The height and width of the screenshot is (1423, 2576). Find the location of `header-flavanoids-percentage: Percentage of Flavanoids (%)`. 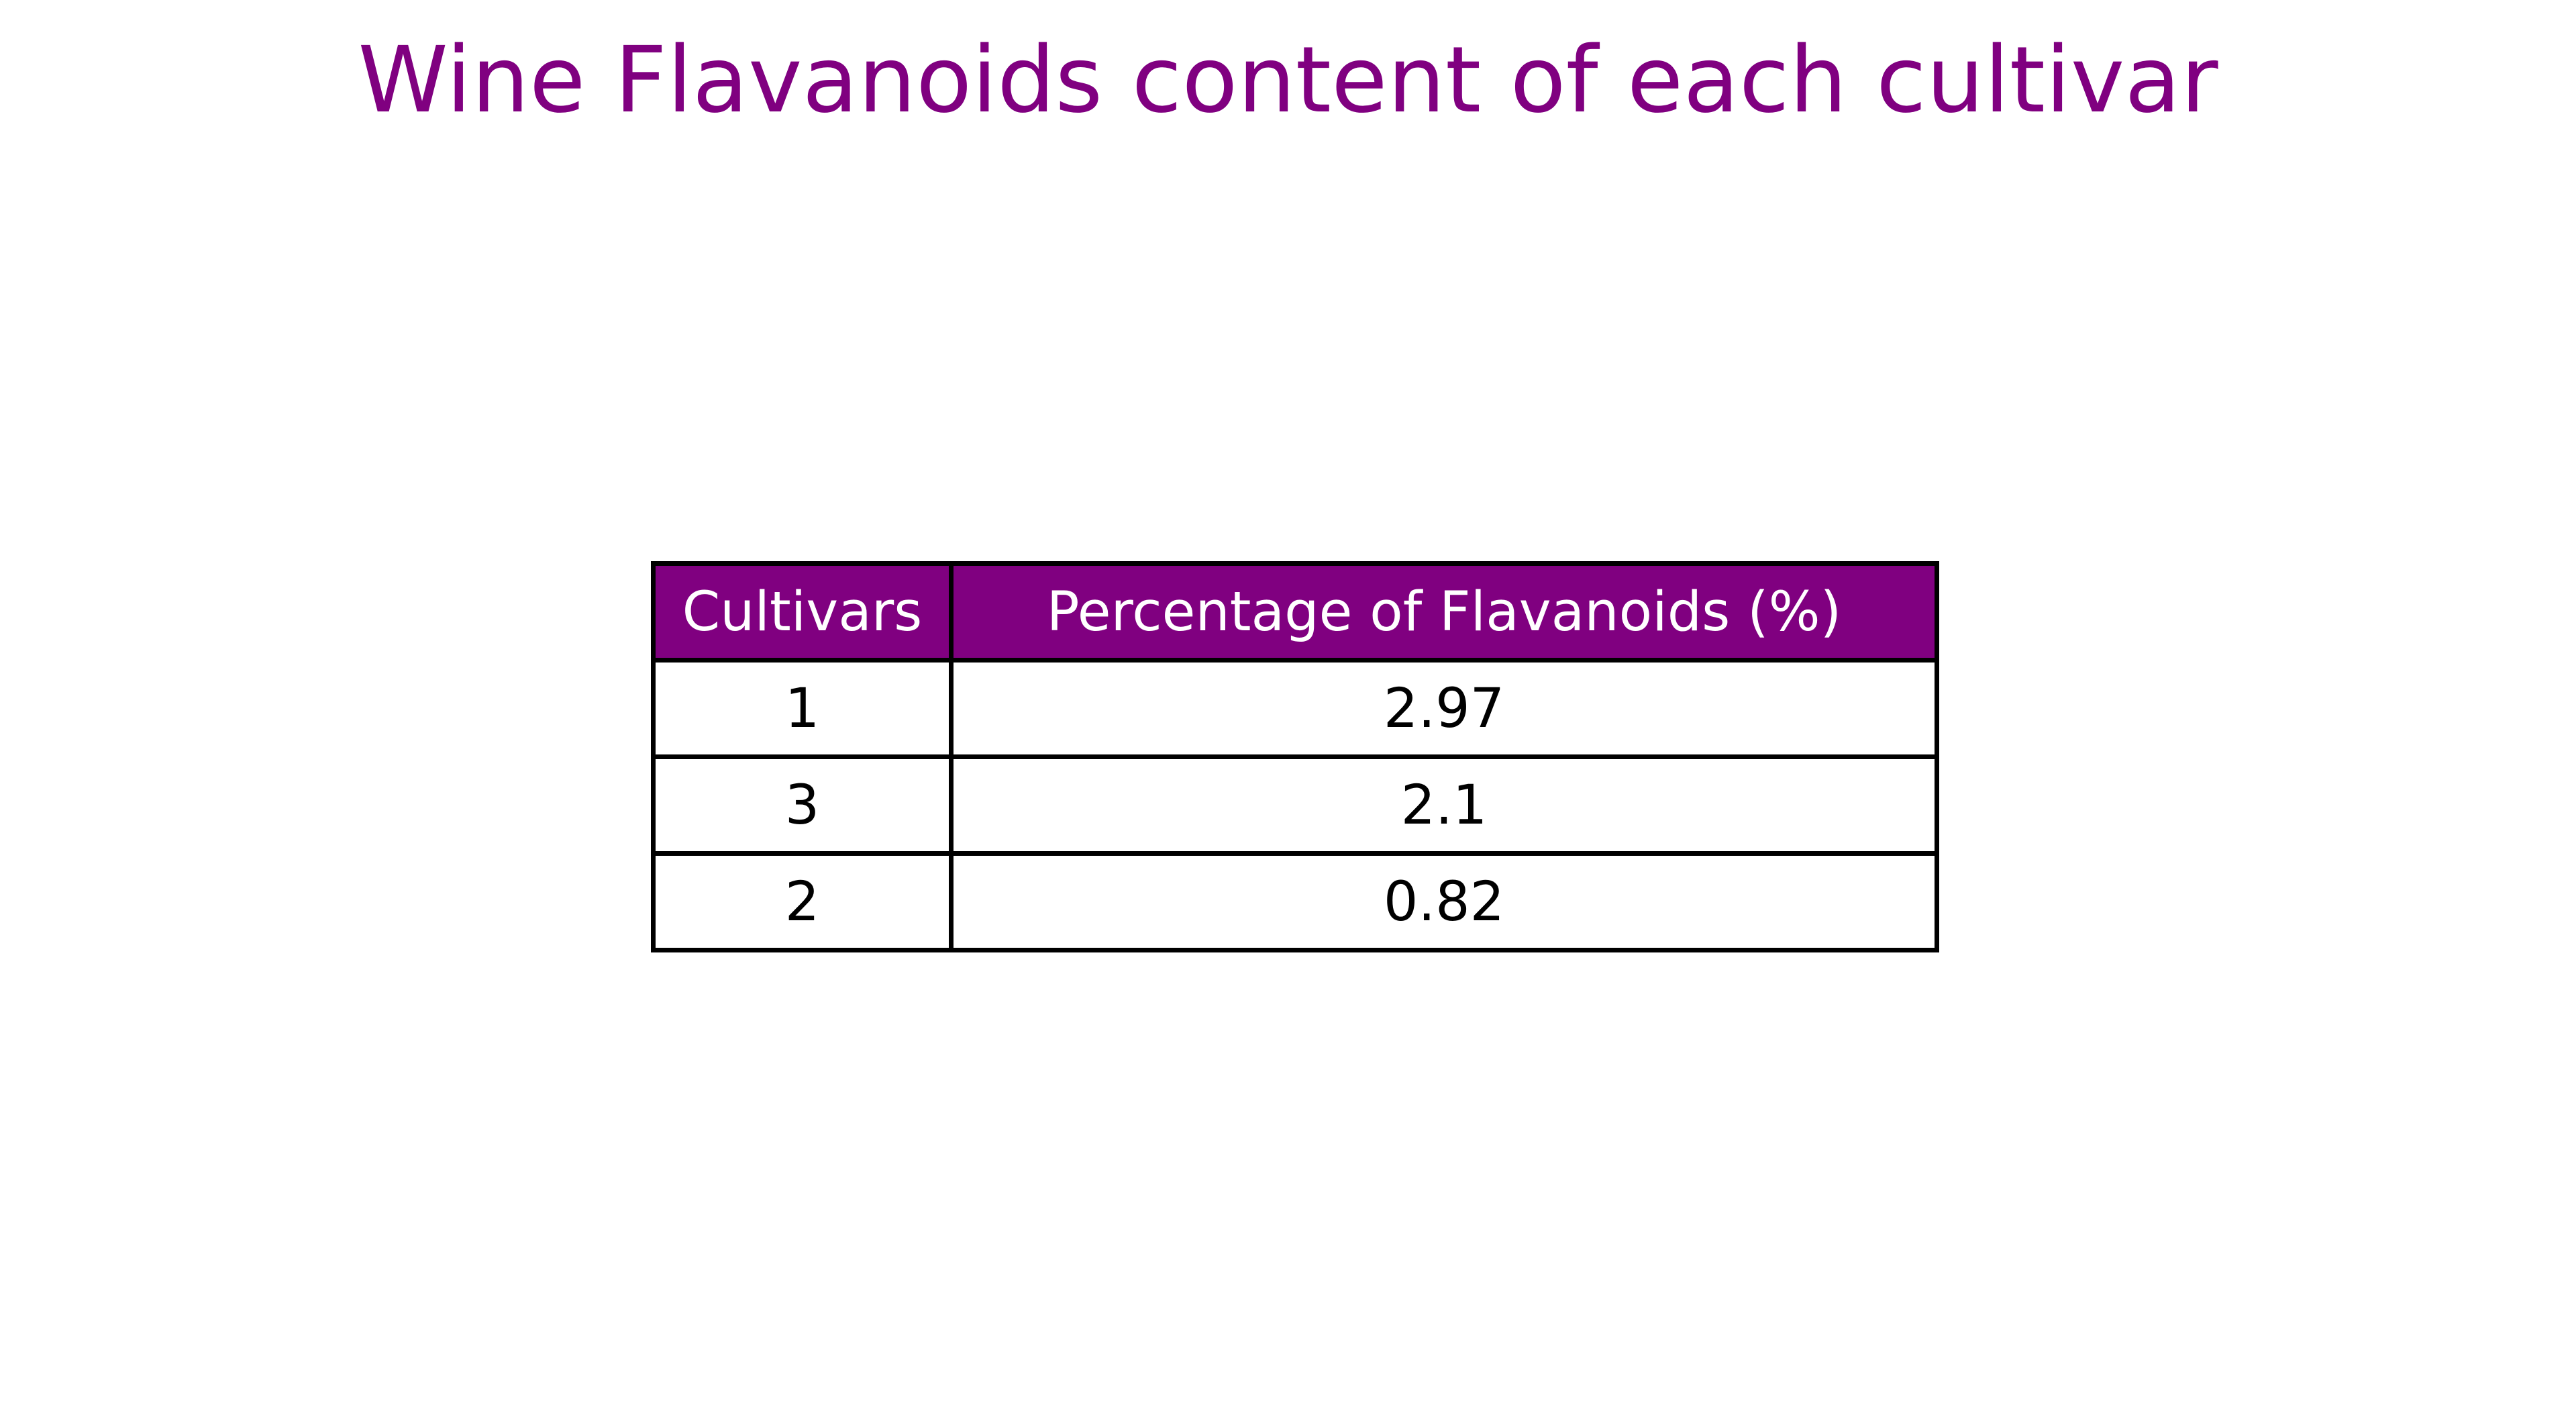

header-flavanoids-percentage: Percentage of Flavanoids (%) is located at coordinates (1444, 612).